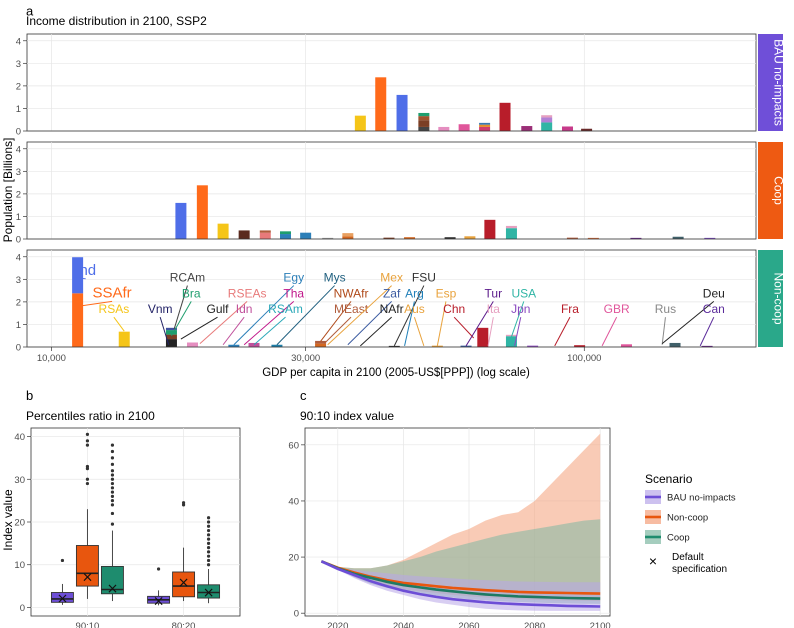  Describe the element at coordinates (494, 309) in the screenshot. I see `region-label: Ita` at that location.